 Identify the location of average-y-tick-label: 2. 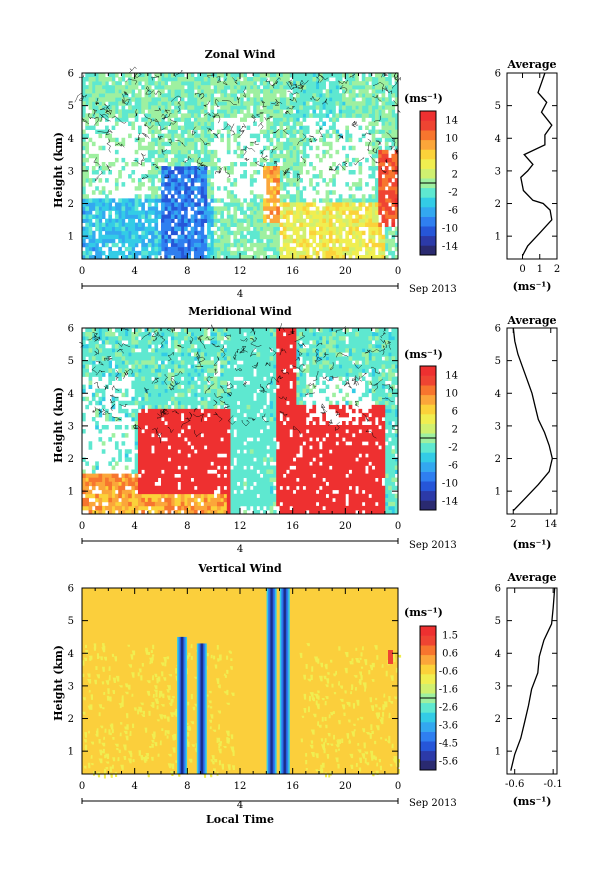
(498, 204).